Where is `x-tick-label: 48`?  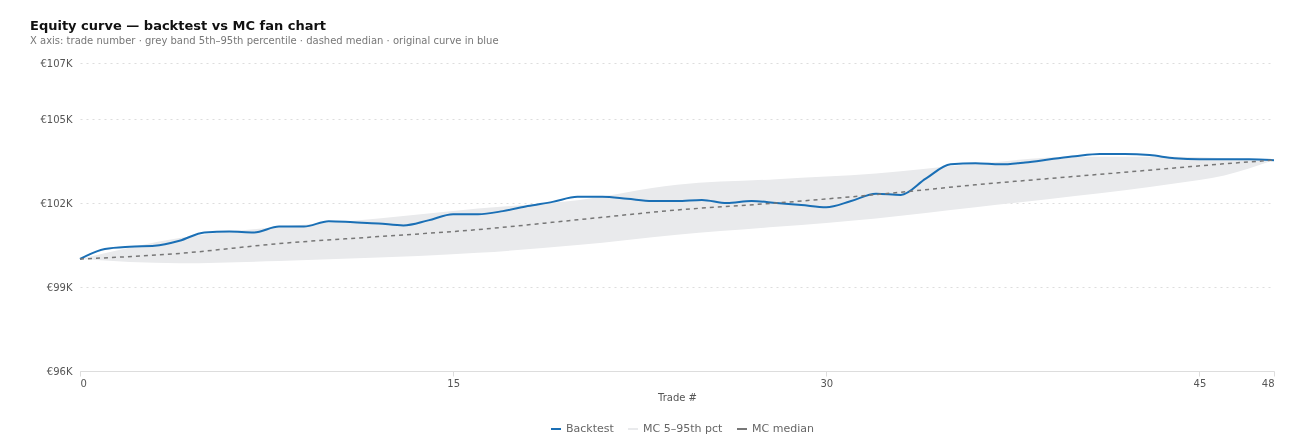
x-tick-label: 48 is located at coordinates (1268, 383).